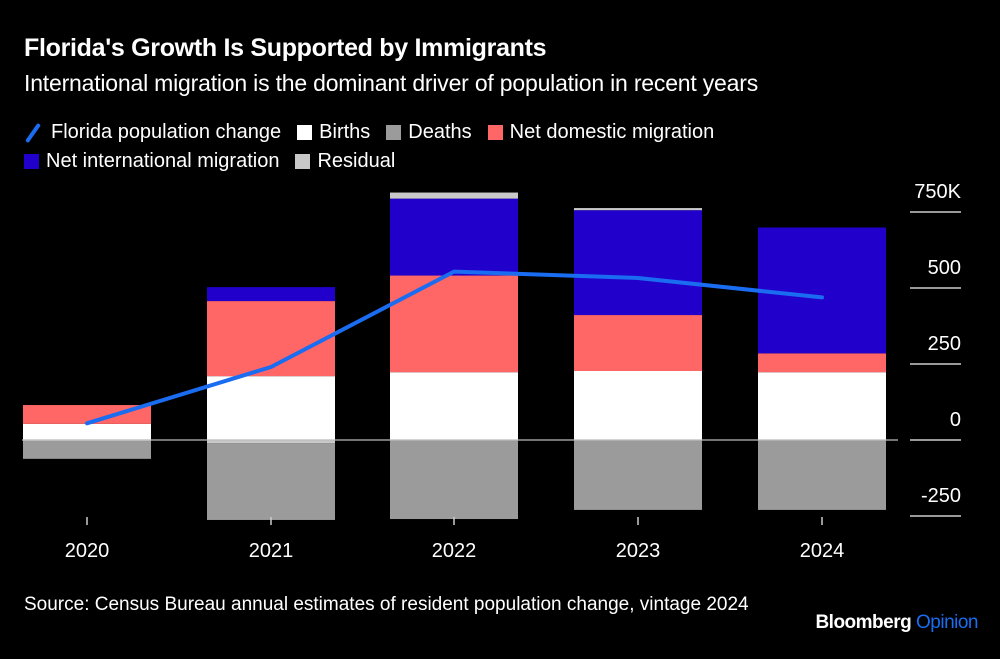 This screenshot has height=659, width=1000. Describe the element at coordinates (638, 551) in the screenshot. I see `x-tick-label: 2023` at that location.